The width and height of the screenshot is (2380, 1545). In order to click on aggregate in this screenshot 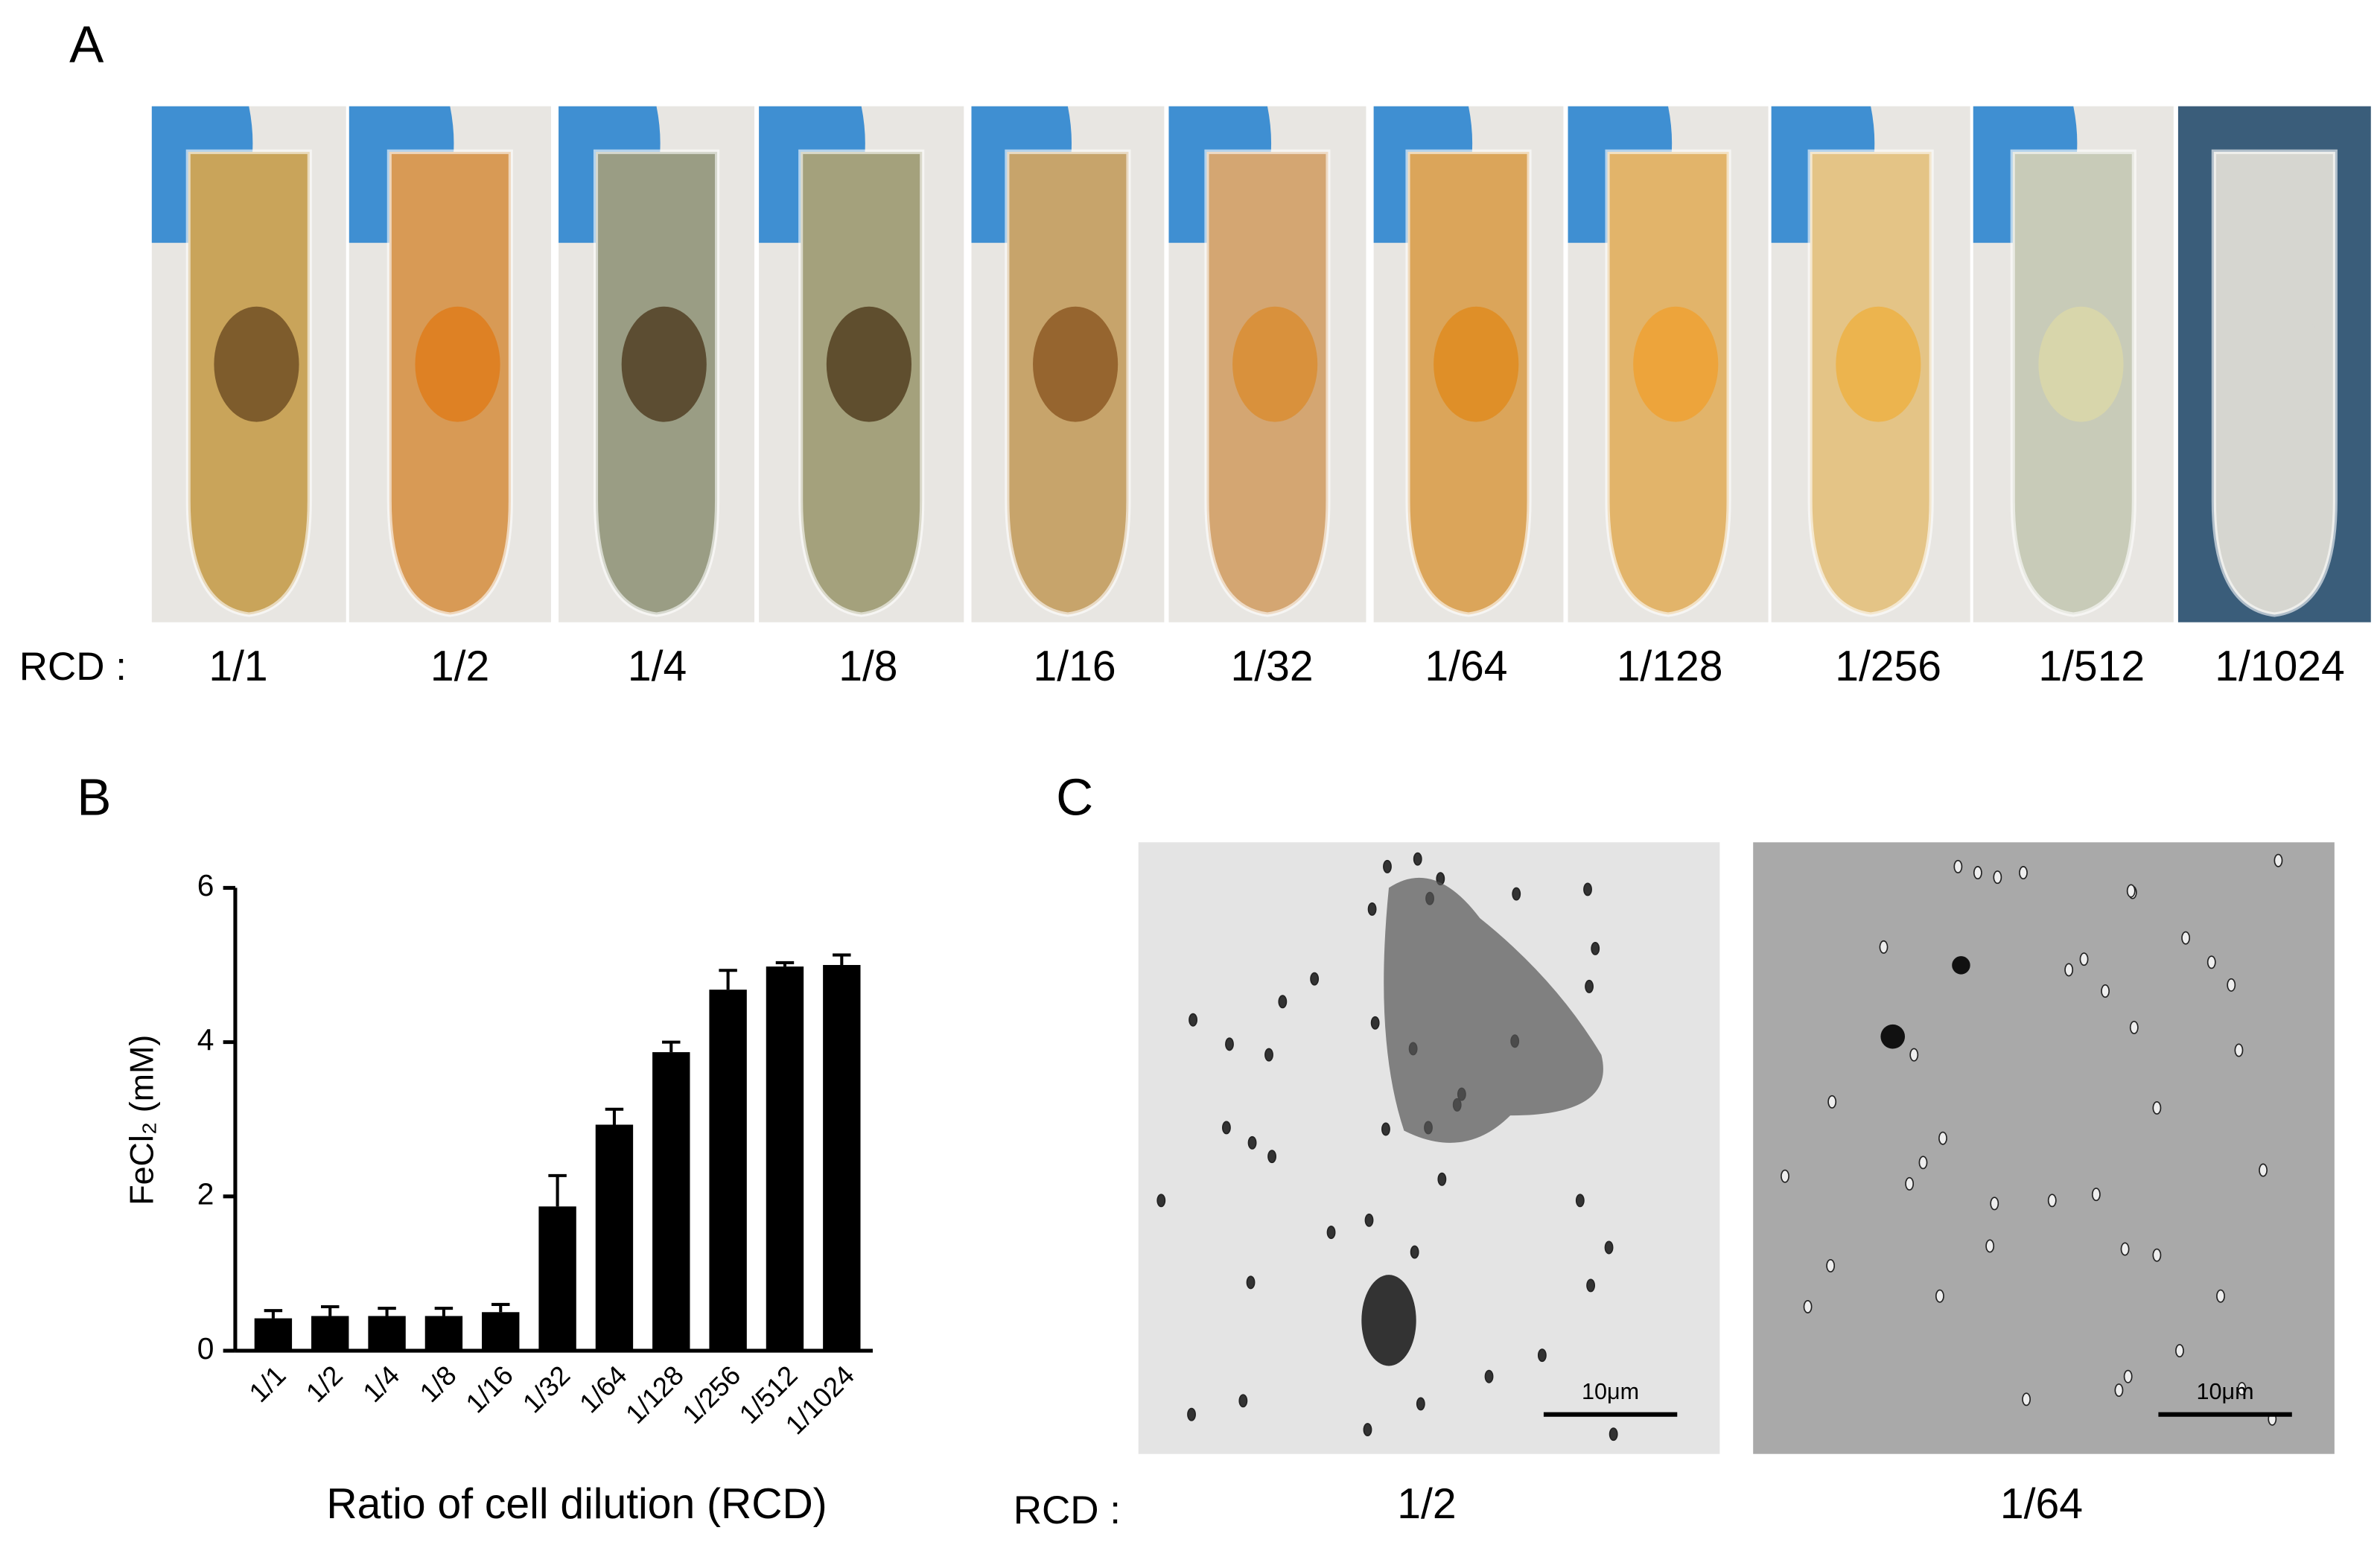, I will do `click(1388, 1320)`.